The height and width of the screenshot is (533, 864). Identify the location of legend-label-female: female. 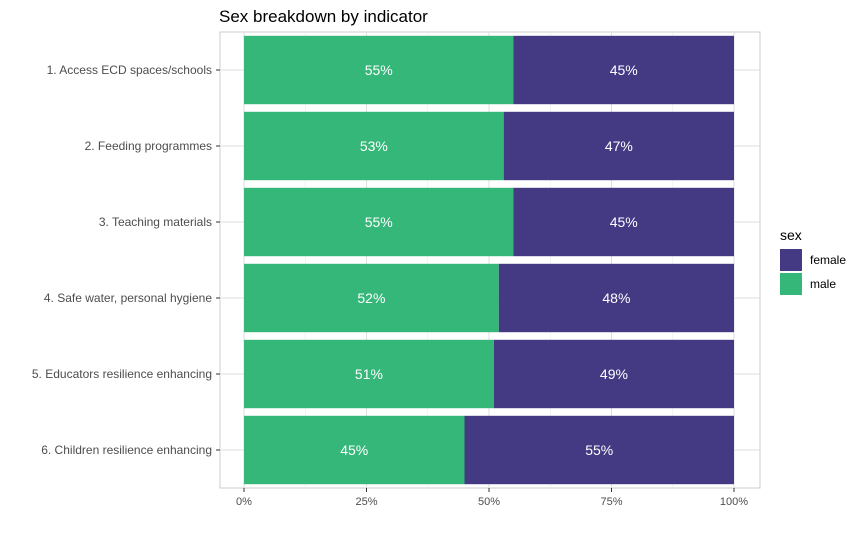
(828, 260).